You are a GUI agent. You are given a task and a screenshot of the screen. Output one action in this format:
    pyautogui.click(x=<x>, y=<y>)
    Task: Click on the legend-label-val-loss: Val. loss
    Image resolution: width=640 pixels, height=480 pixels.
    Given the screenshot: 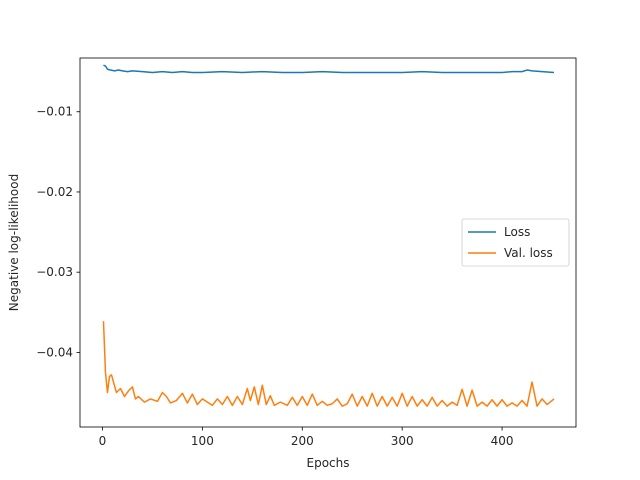 What is the action you would take?
    pyautogui.click(x=528, y=253)
    